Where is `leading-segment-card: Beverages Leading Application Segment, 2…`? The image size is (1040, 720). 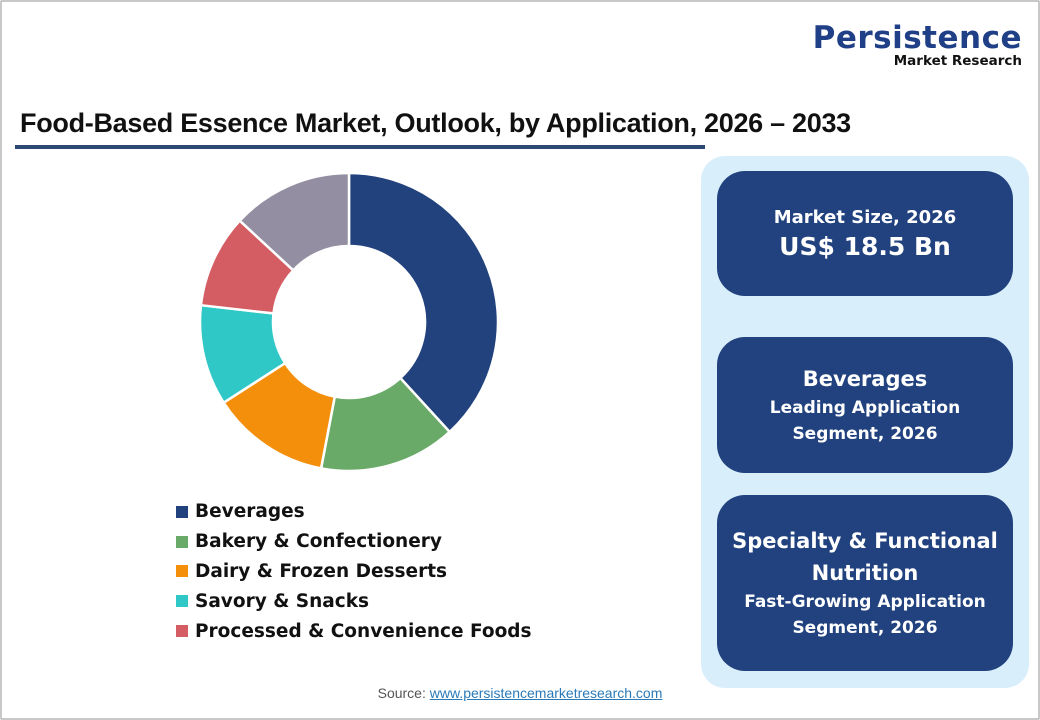 leading-segment-card: Beverages Leading Application Segment, 2… is located at coordinates (865, 405).